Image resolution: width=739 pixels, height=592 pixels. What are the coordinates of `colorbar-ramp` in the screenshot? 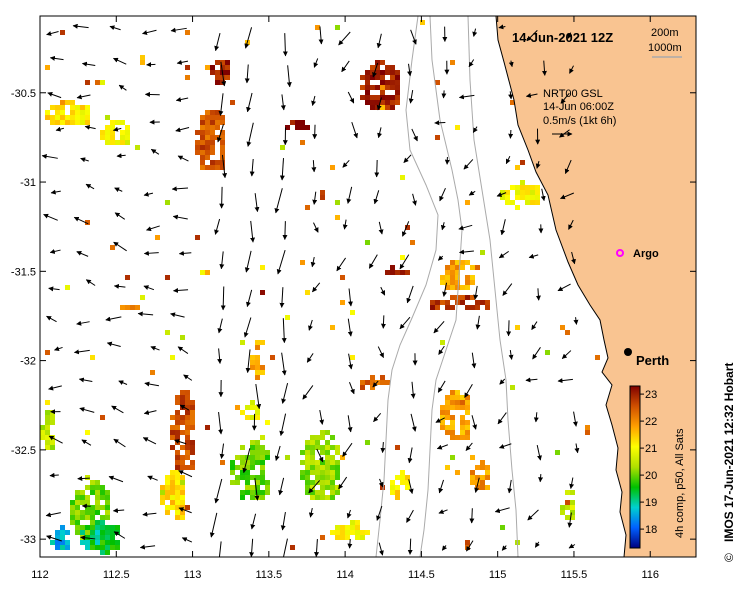 It's located at (635, 467).